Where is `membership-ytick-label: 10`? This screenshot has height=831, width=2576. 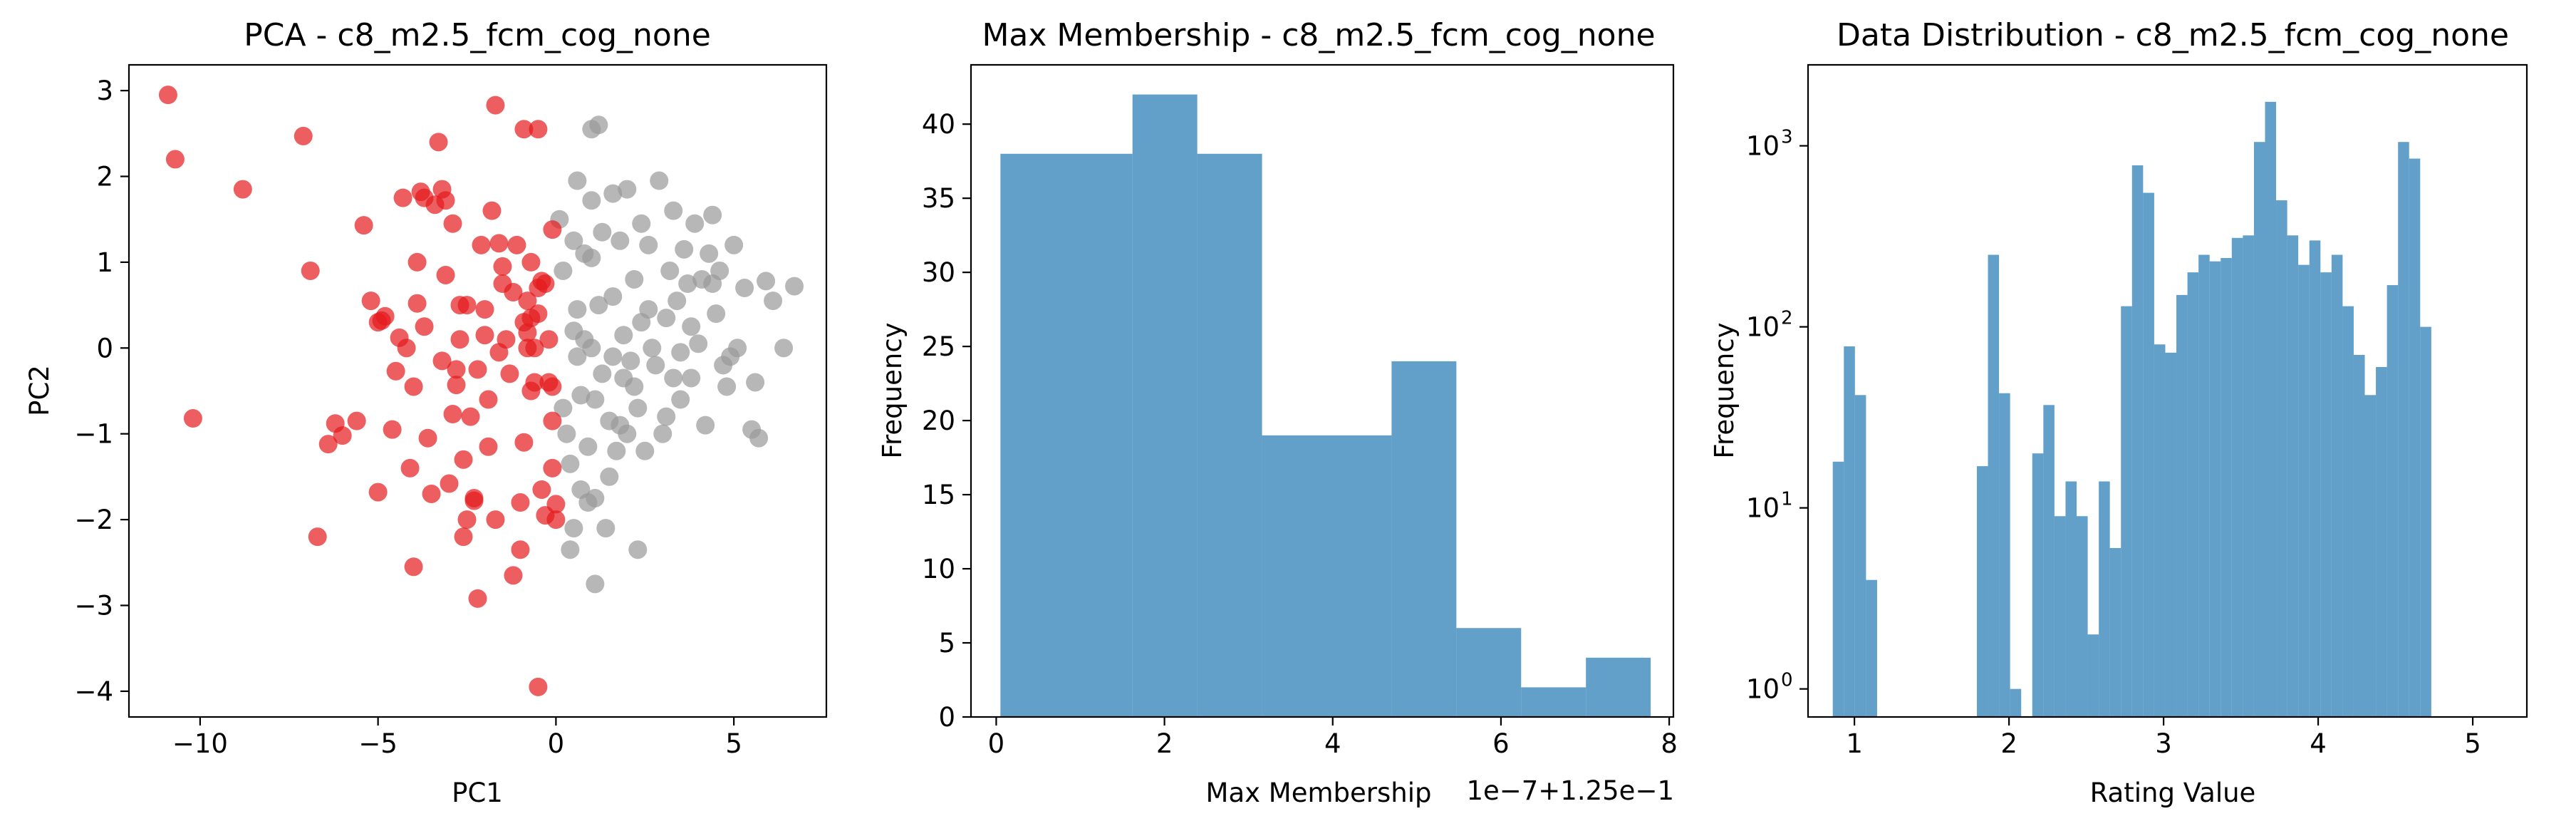
membership-ytick-label: 10 is located at coordinates (938, 569).